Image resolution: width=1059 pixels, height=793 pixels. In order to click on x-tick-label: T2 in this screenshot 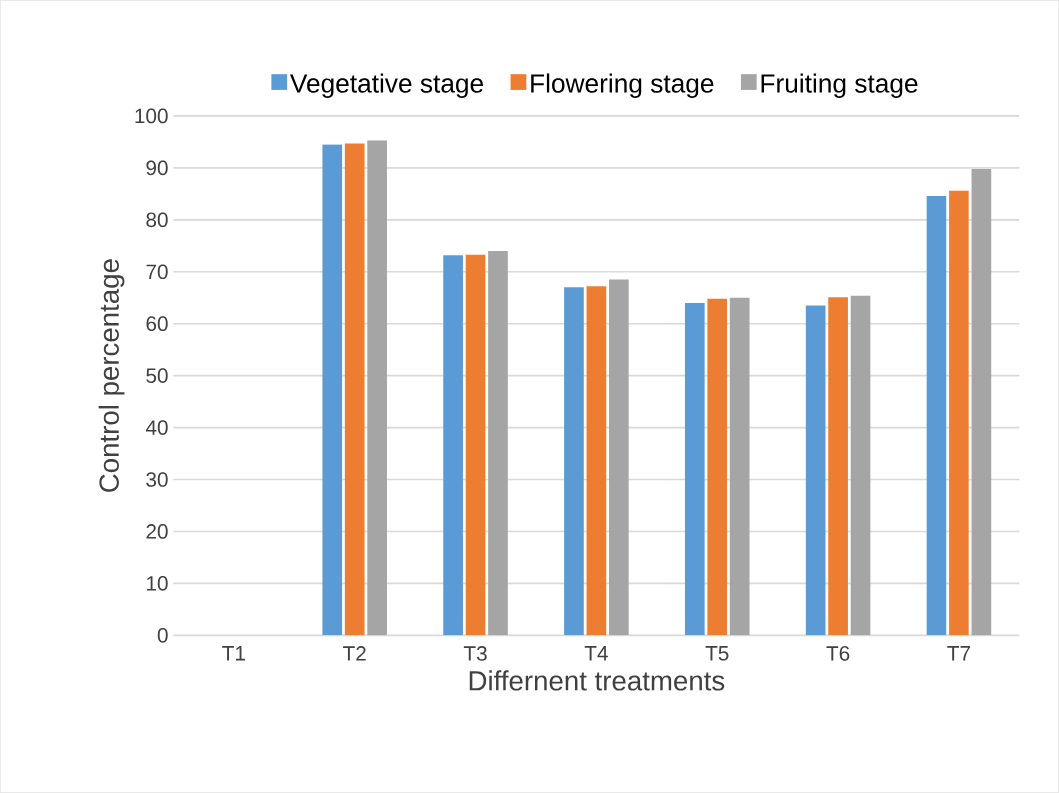, I will do `click(354, 653)`.